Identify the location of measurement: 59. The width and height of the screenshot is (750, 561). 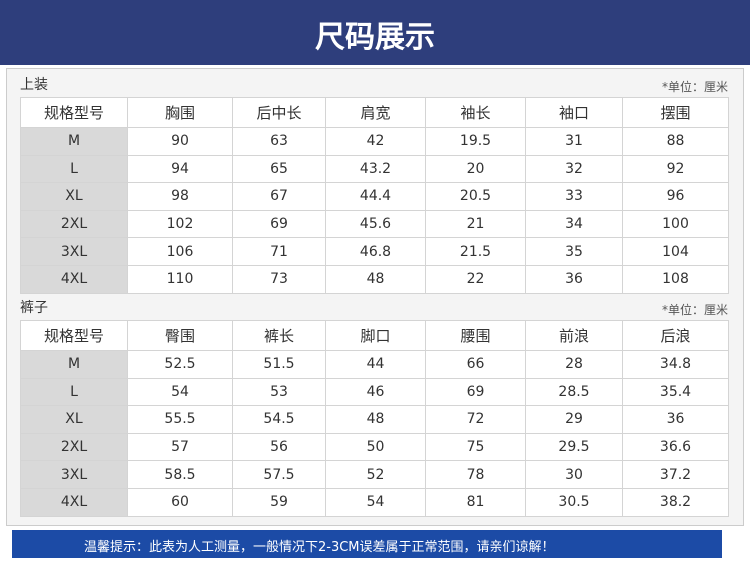
(279, 502).